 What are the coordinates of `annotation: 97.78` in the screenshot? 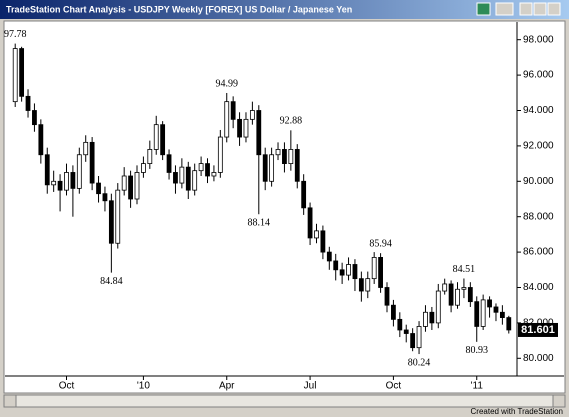 It's located at (15, 34).